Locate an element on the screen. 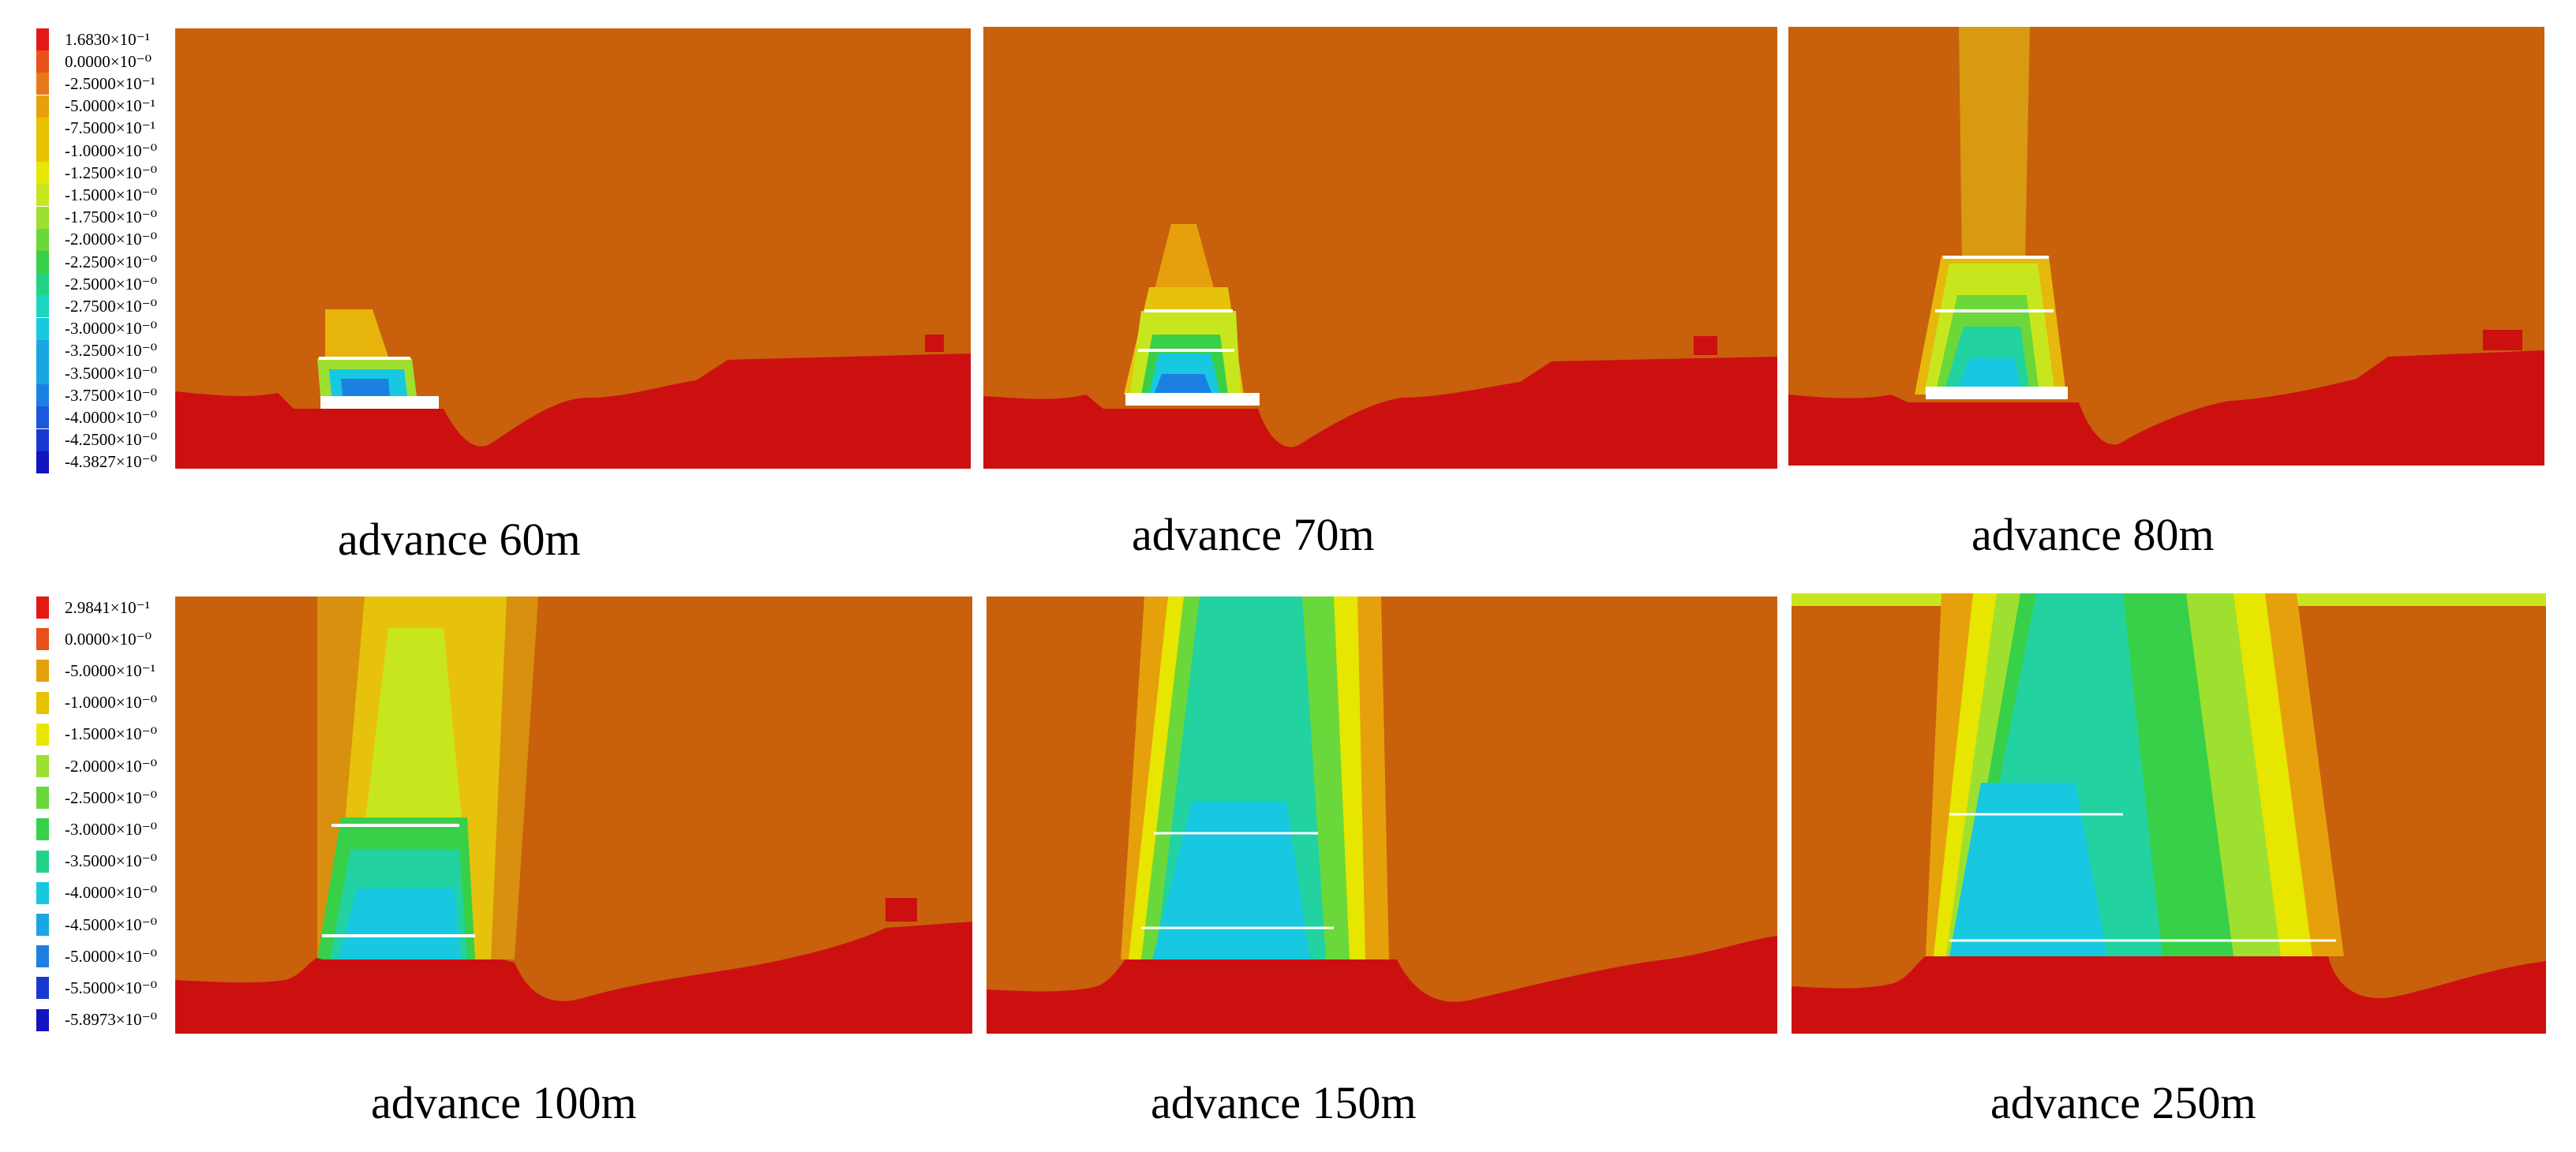 The height and width of the screenshot is (1152, 2576). legend-label: -7.5000×10⁻¹ is located at coordinates (110, 128).